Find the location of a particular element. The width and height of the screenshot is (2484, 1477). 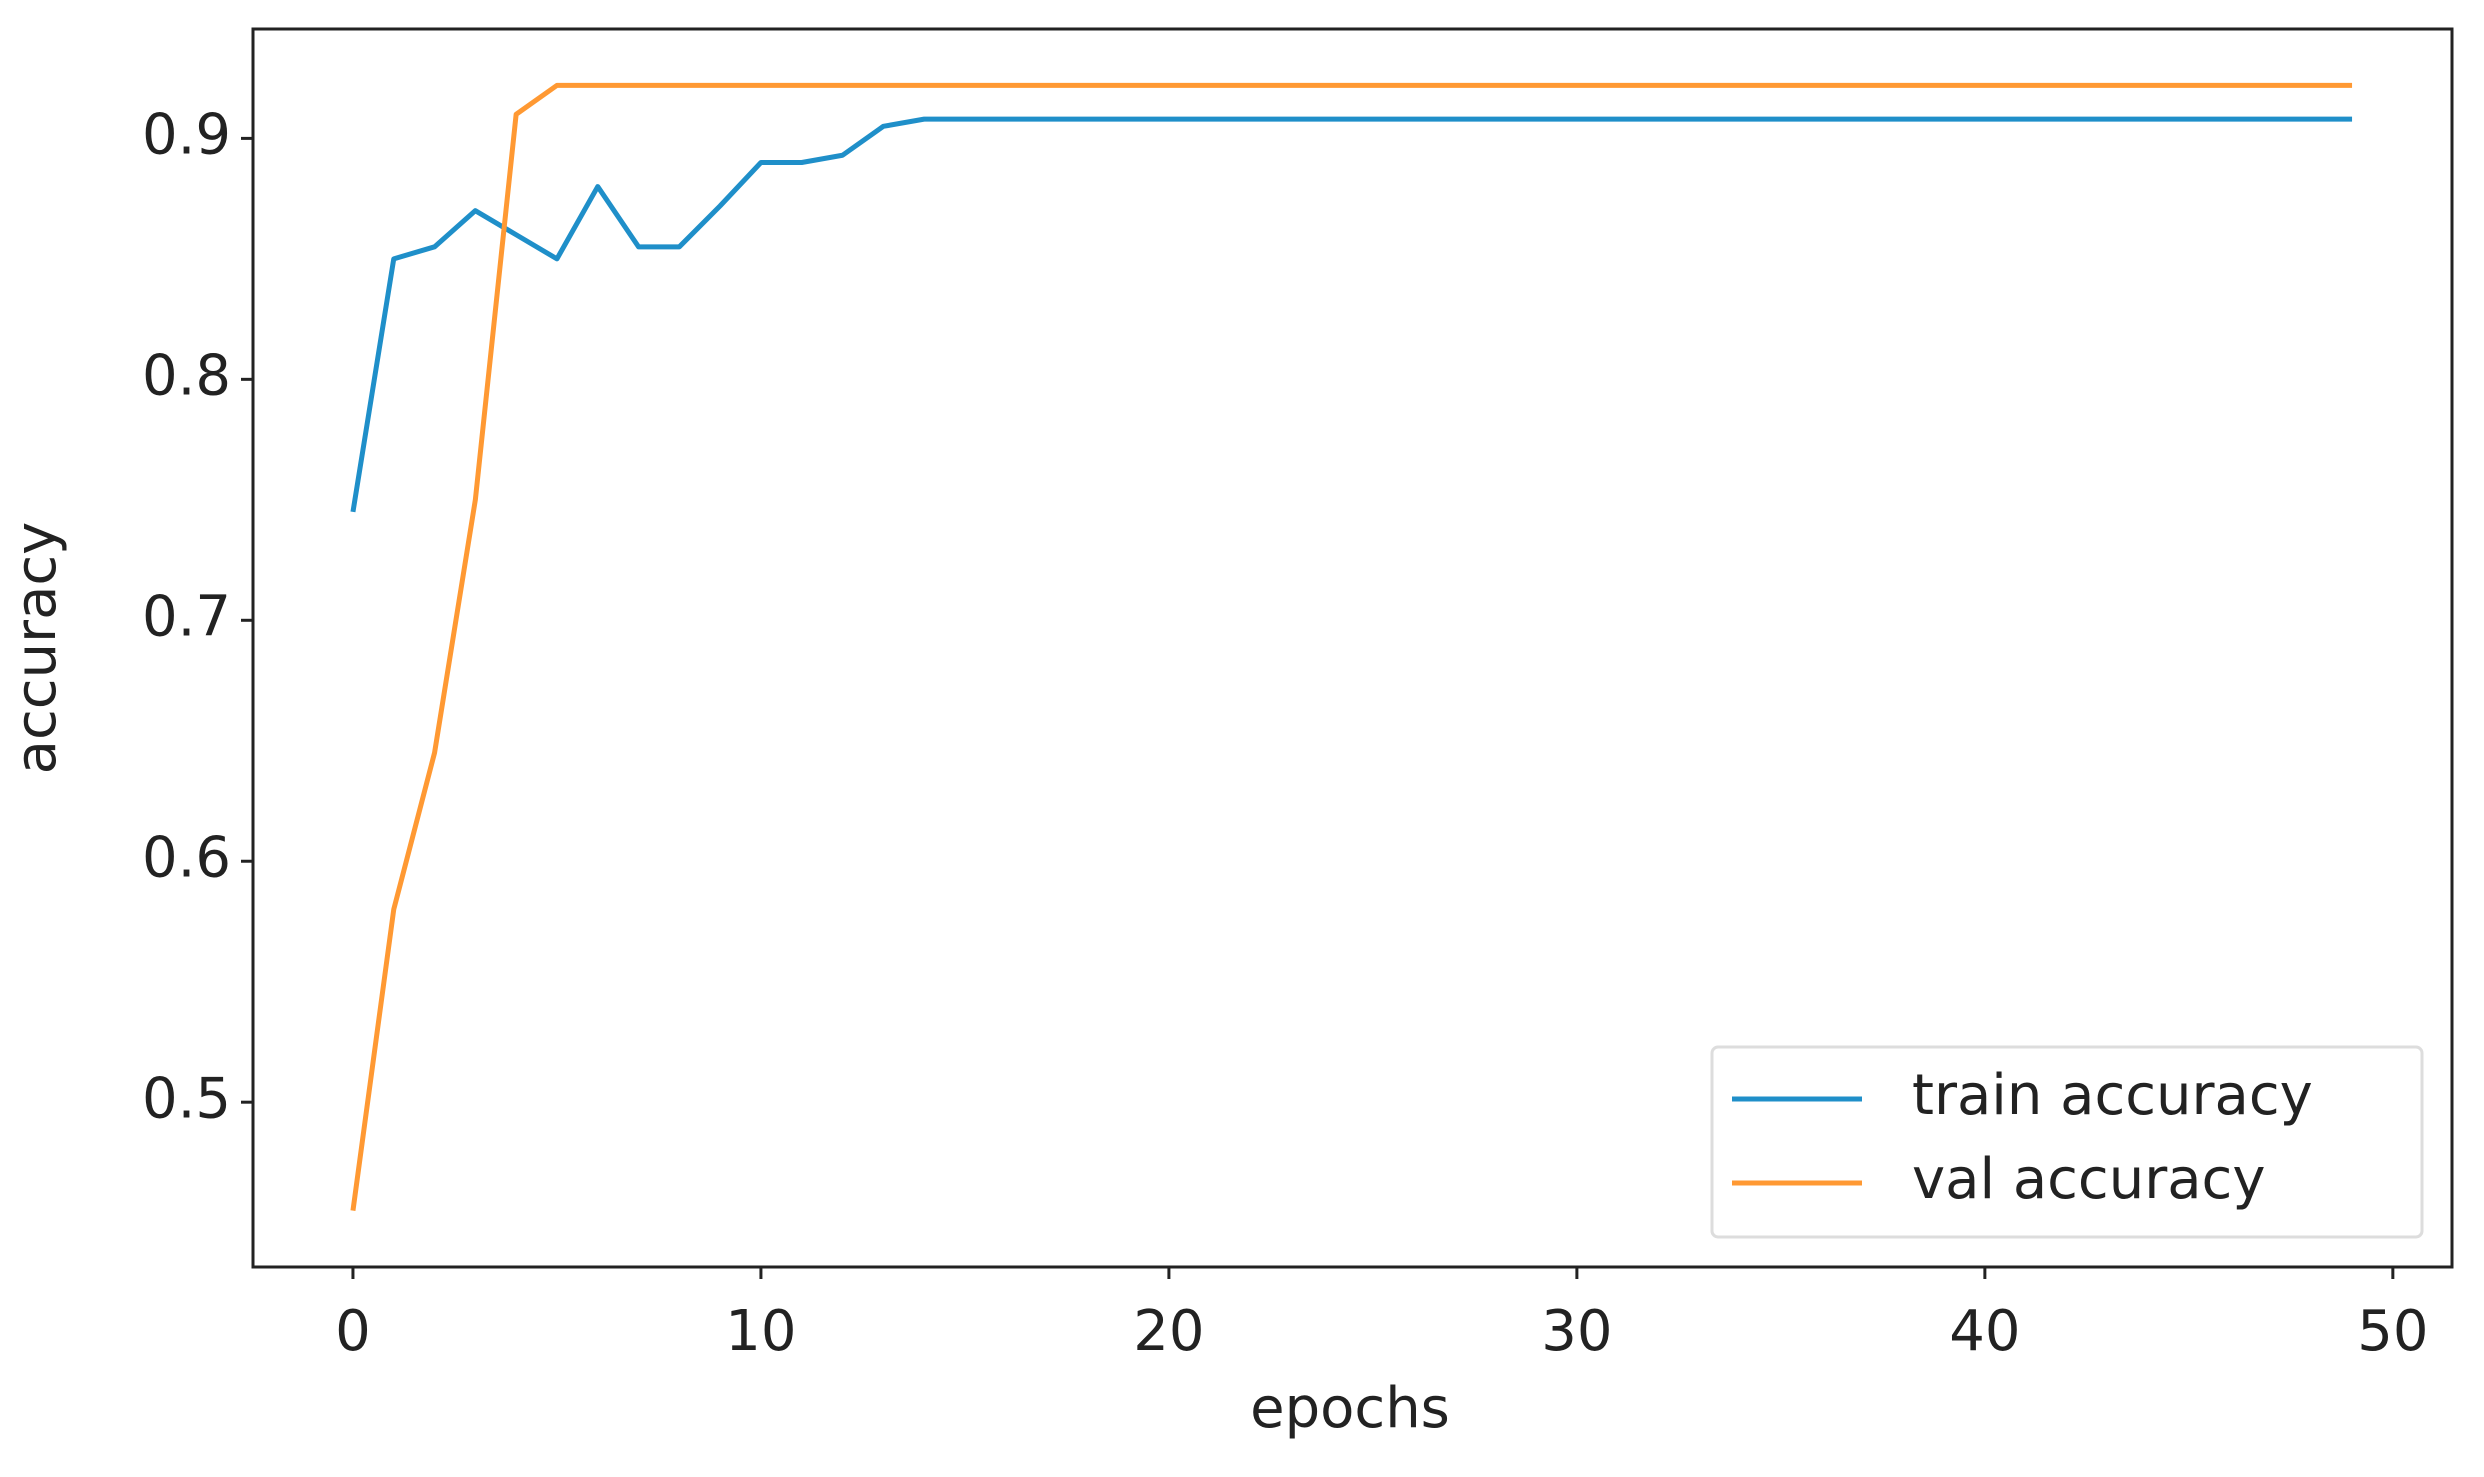

x-axis-label: epochs is located at coordinates (1350, 1408).